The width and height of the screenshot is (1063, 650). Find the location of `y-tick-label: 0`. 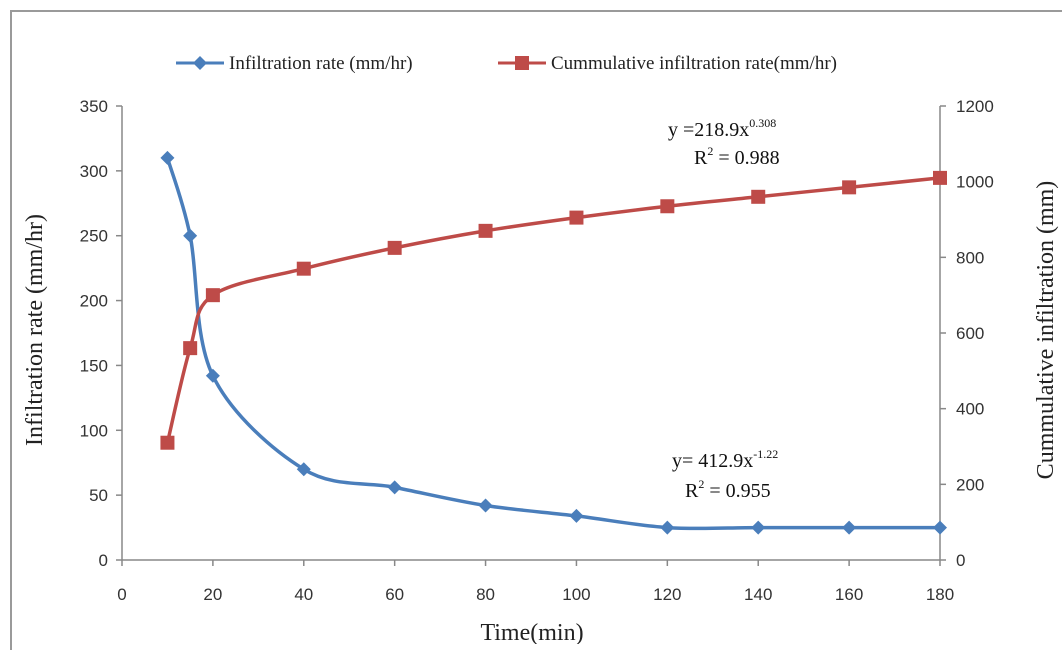

y-tick-label: 0 is located at coordinates (103, 560).